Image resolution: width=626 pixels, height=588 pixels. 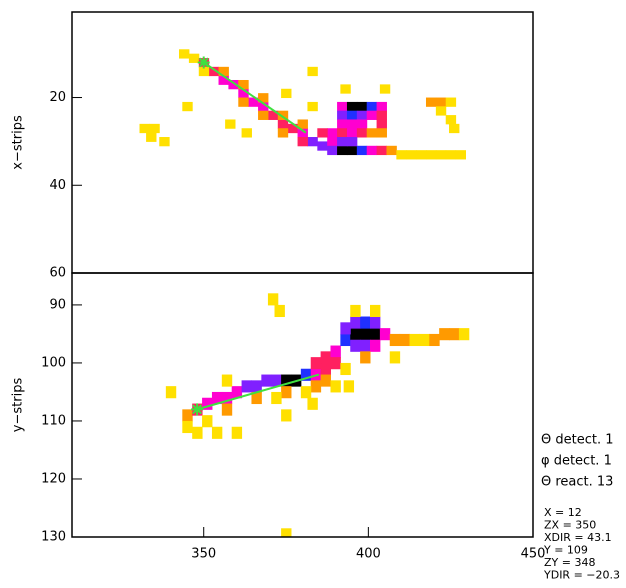 I want to click on fit-line, so click(x=255, y=97).